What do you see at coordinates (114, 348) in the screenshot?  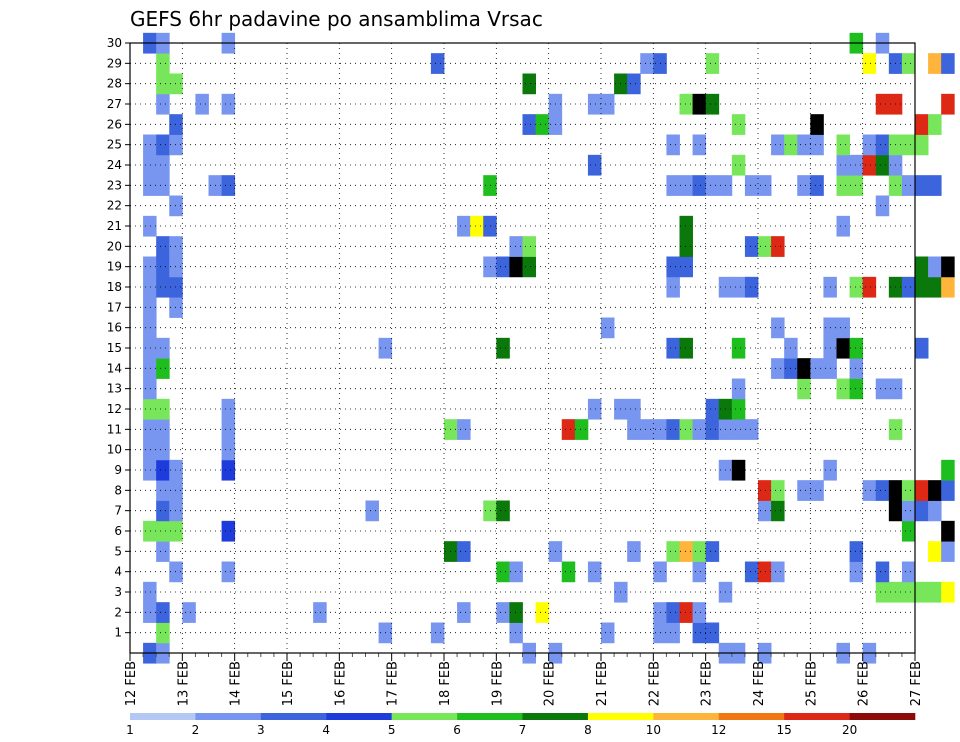 I see `y-tick-label: 15` at bounding box center [114, 348].